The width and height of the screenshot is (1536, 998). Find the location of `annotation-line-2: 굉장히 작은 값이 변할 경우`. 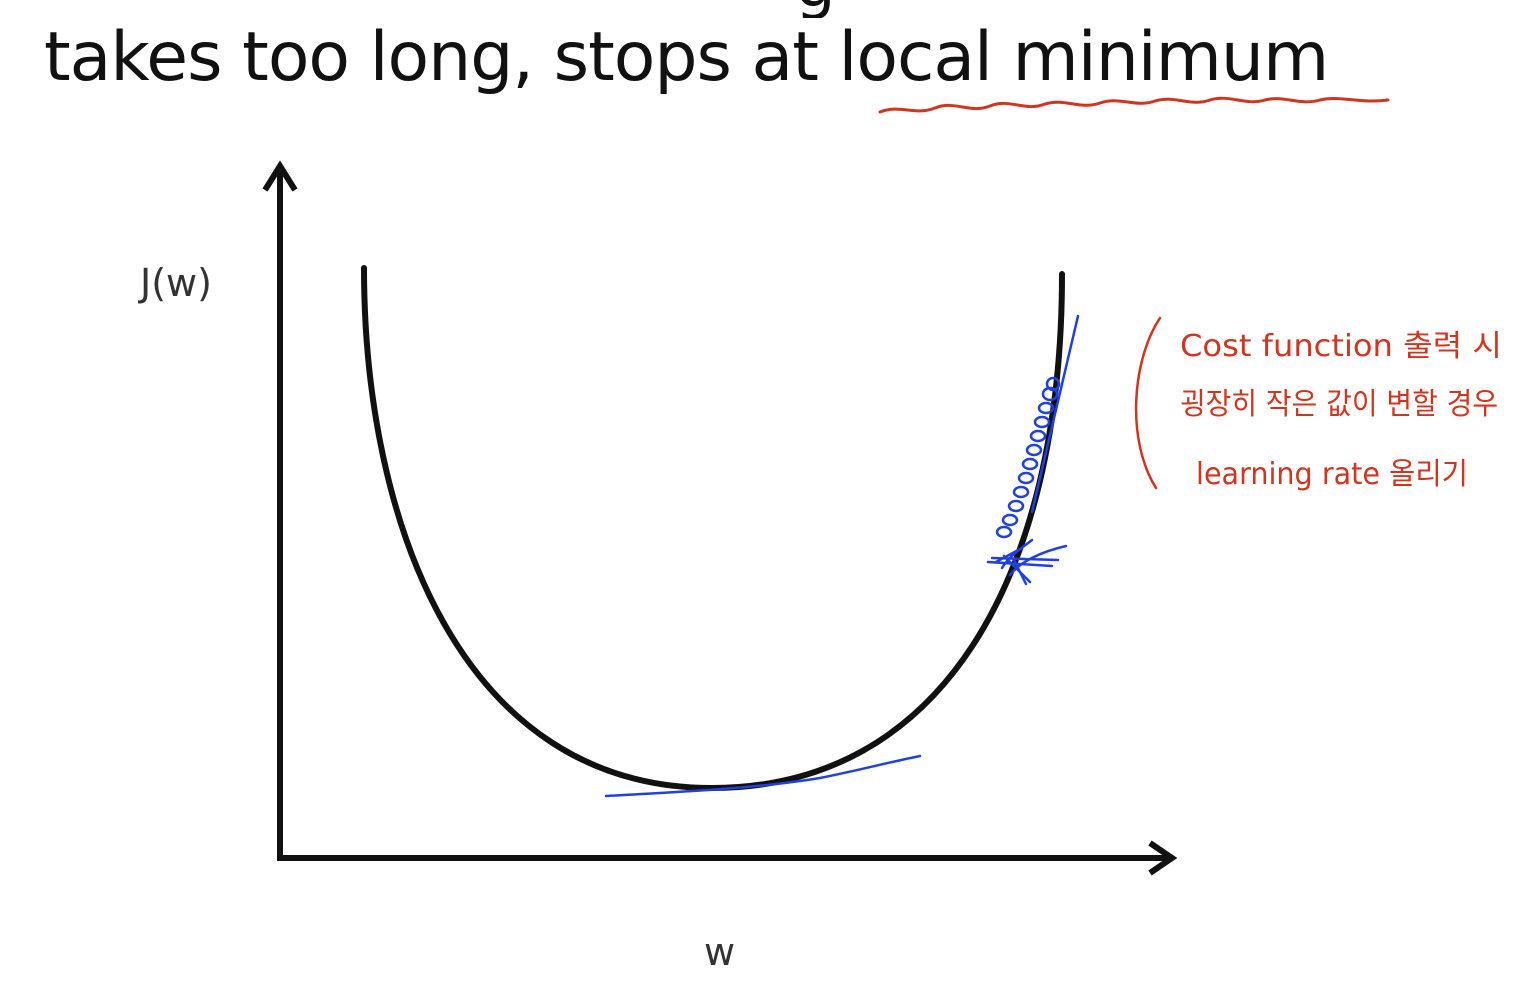

annotation-line-2: 굉장히 작은 값이 변할 경우 is located at coordinates (1339, 404).